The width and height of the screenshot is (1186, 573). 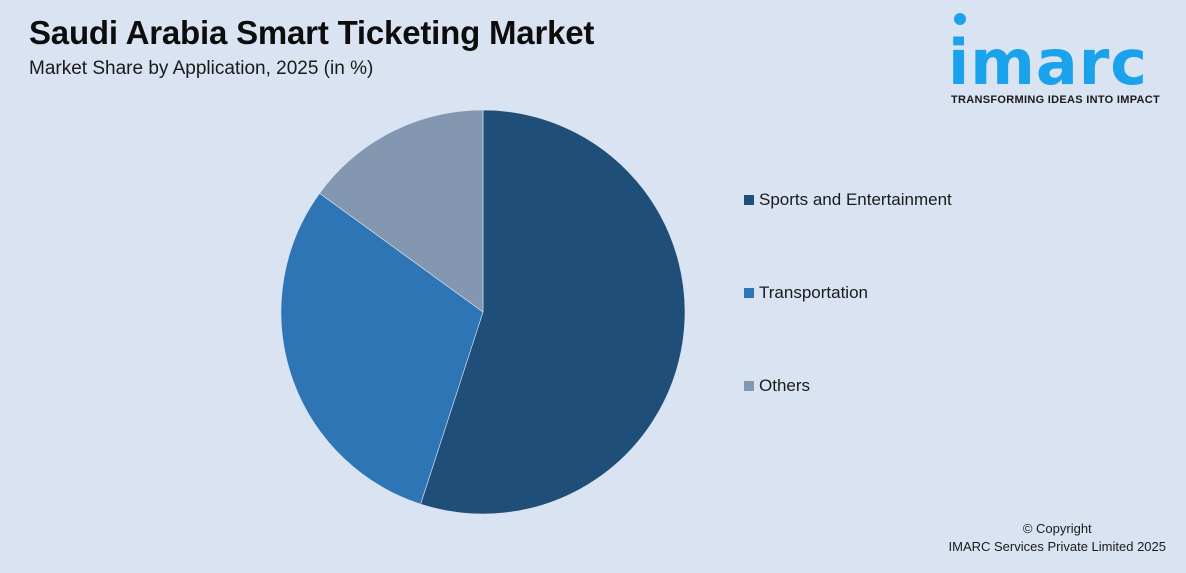 What do you see at coordinates (1057, 528) in the screenshot?
I see `copyright-line: © Copyright` at bounding box center [1057, 528].